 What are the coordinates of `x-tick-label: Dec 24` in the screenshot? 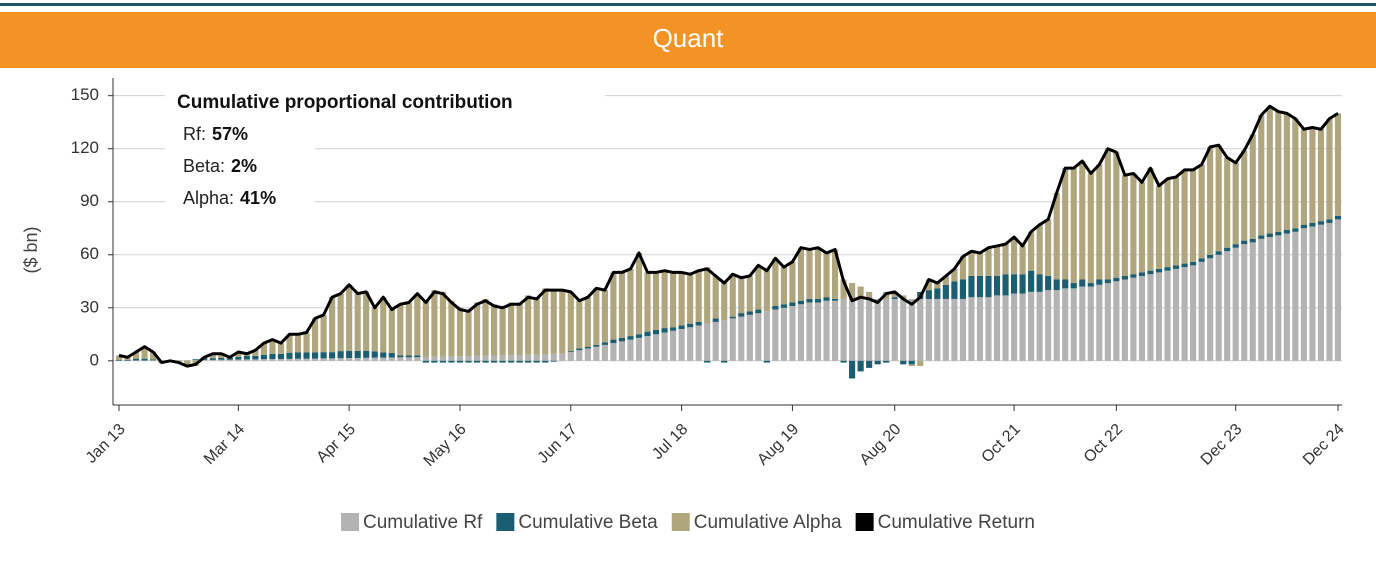 It's located at (1324, 445).